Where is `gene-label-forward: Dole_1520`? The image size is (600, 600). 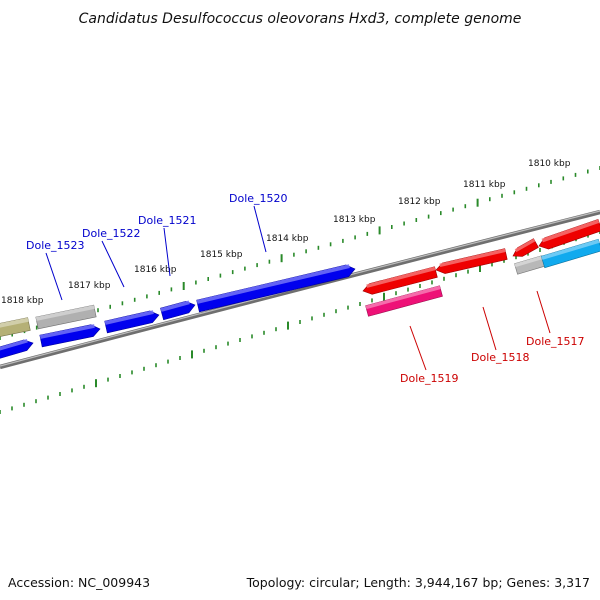 gene-label-forward: Dole_1520 is located at coordinates (258, 198).